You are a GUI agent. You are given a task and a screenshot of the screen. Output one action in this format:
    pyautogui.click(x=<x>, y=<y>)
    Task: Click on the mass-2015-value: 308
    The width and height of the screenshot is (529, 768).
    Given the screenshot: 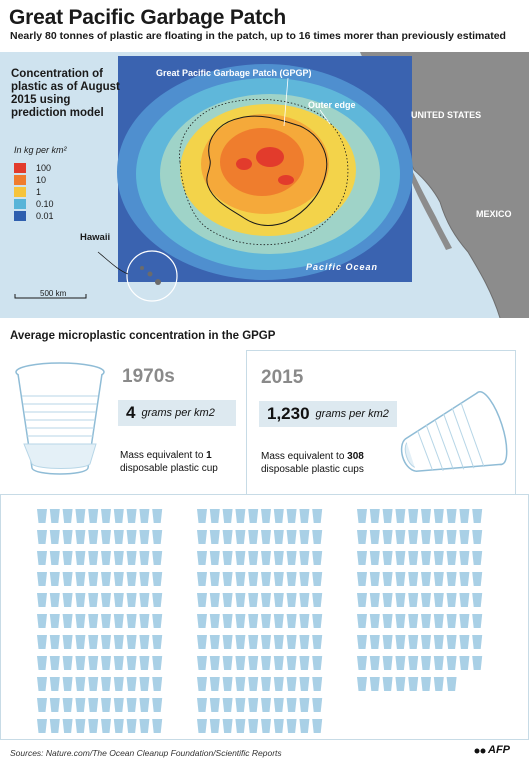 What is the action you would take?
    pyautogui.click(x=355, y=456)
    